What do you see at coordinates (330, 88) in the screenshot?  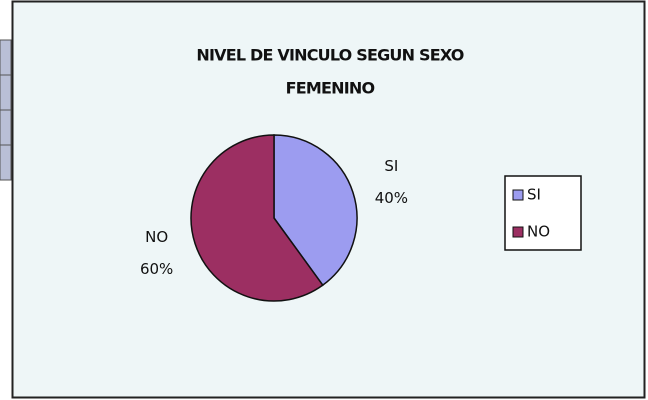 I see `chart-subtitle: FEMENINO` at bounding box center [330, 88].